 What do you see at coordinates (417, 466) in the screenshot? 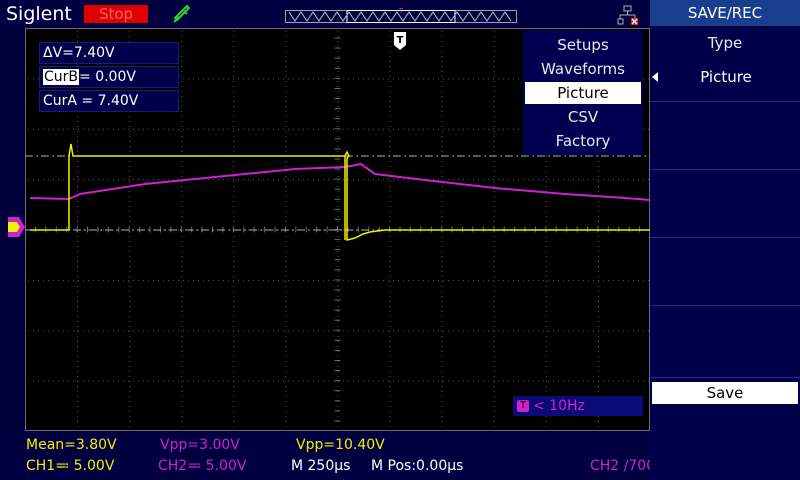
I see `horizontal-position: M Pos:0.00μs` at bounding box center [417, 466].